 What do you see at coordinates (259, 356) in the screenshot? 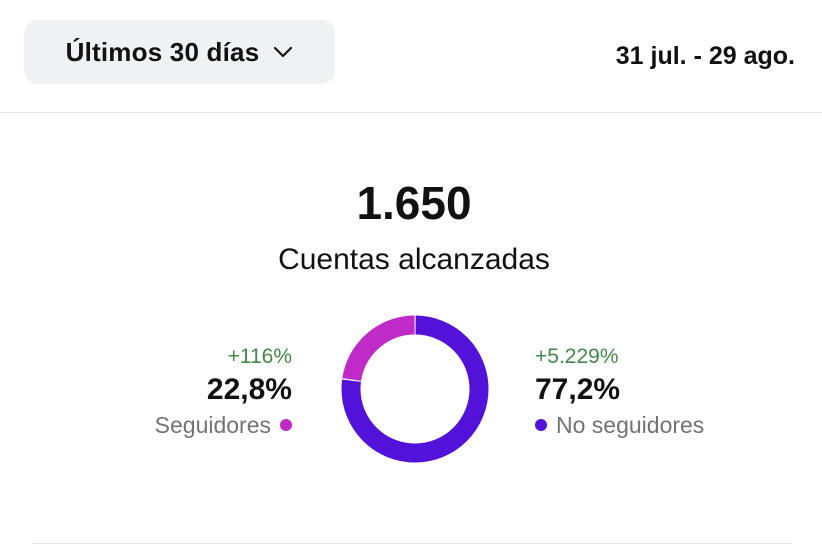
I see `followers-change: +116%` at bounding box center [259, 356].